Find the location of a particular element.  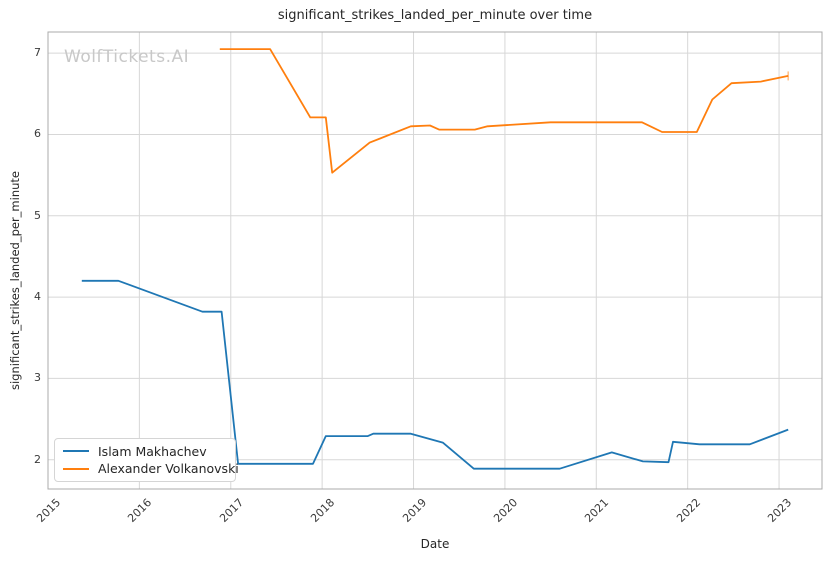

y-tick-label-4: 4 is located at coordinates (37, 297).